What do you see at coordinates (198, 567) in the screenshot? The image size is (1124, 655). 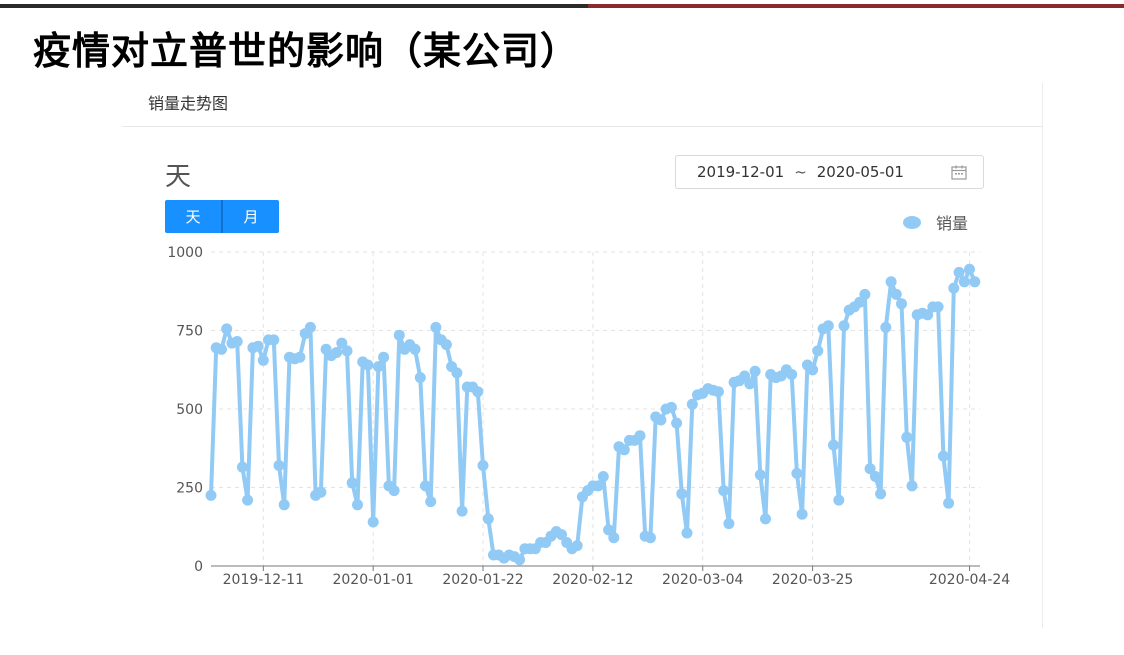 I see `y-tick-label: 0` at bounding box center [198, 567].